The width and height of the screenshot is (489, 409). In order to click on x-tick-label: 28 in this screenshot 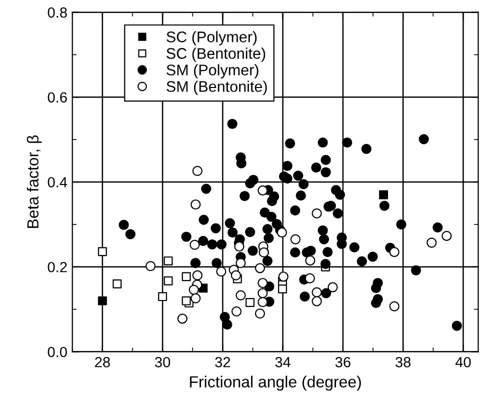, I will do `click(102, 362)`.